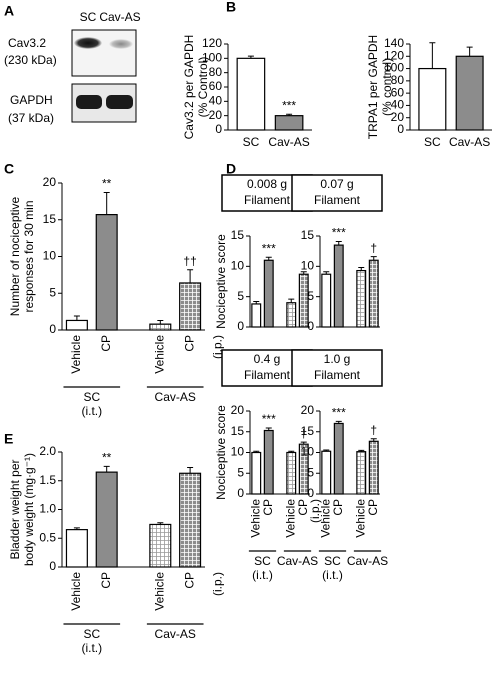  Describe the element at coordinates (9, 11) in the screenshot. I see `panel-label: A` at that location.